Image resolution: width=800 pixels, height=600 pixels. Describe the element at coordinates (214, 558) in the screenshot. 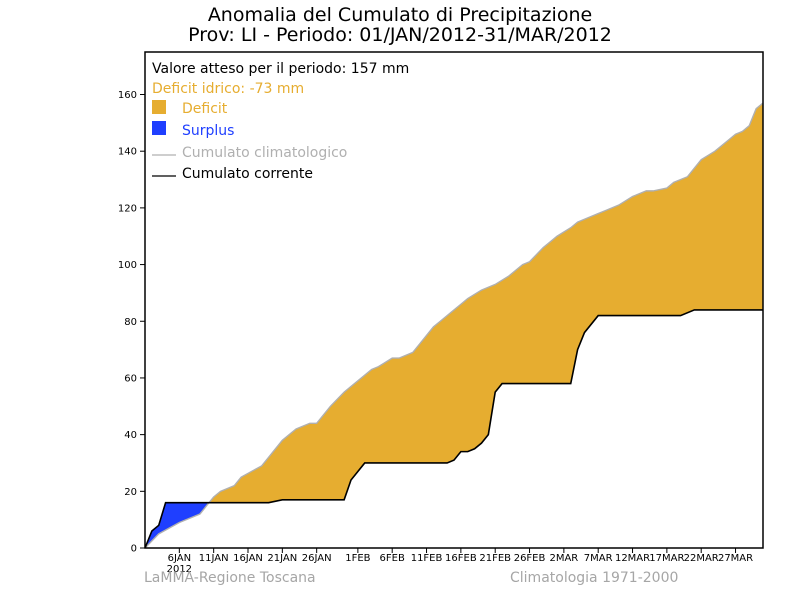

I see `x-tick-label-11JAN: 11JAN` at that location.